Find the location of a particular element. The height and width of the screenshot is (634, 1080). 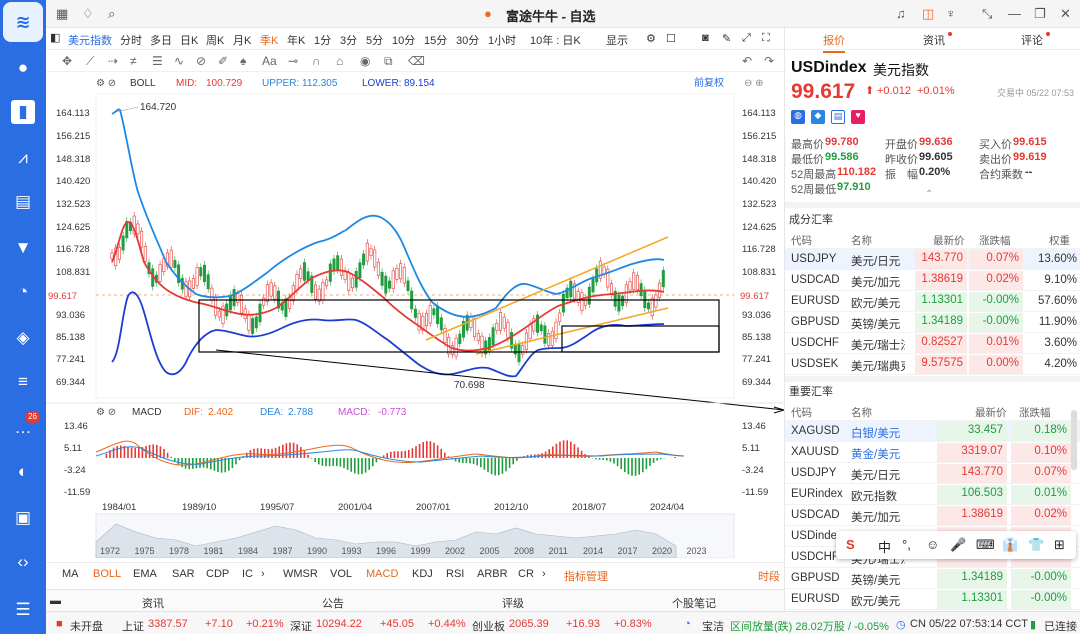

panel-toggle-icon: ◧ is located at coordinates (55, 38).